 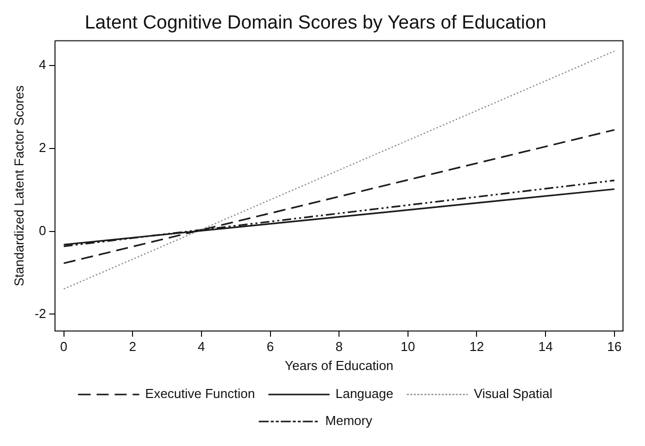 I want to click on x-tick-label: 10, so click(x=408, y=346).